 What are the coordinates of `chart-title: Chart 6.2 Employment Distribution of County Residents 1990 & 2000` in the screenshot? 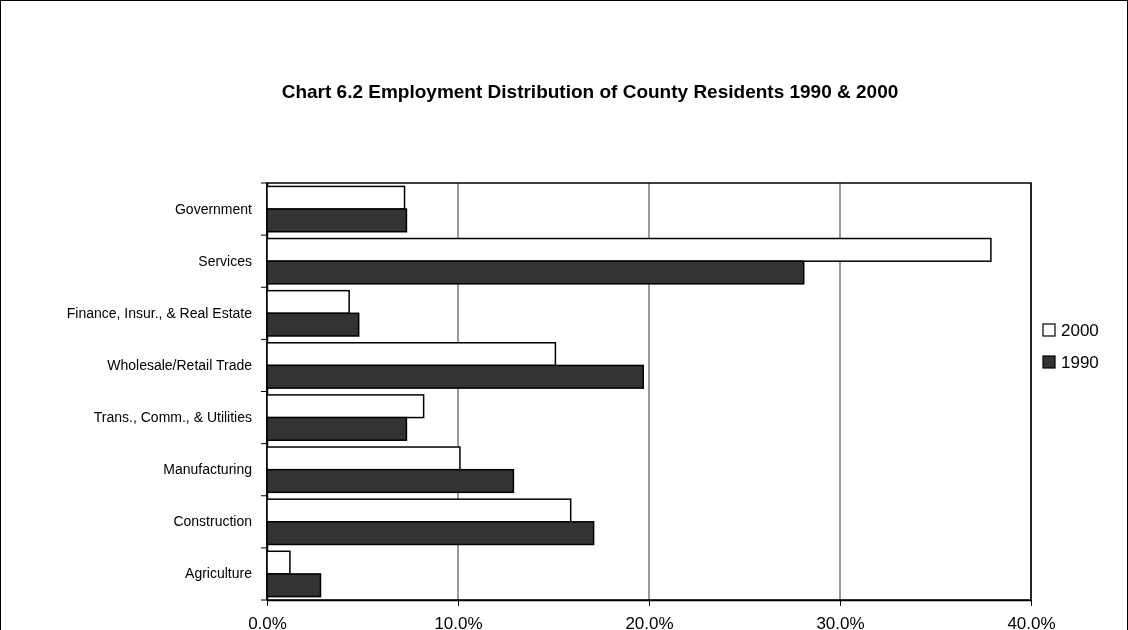 It's located at (590, 91).